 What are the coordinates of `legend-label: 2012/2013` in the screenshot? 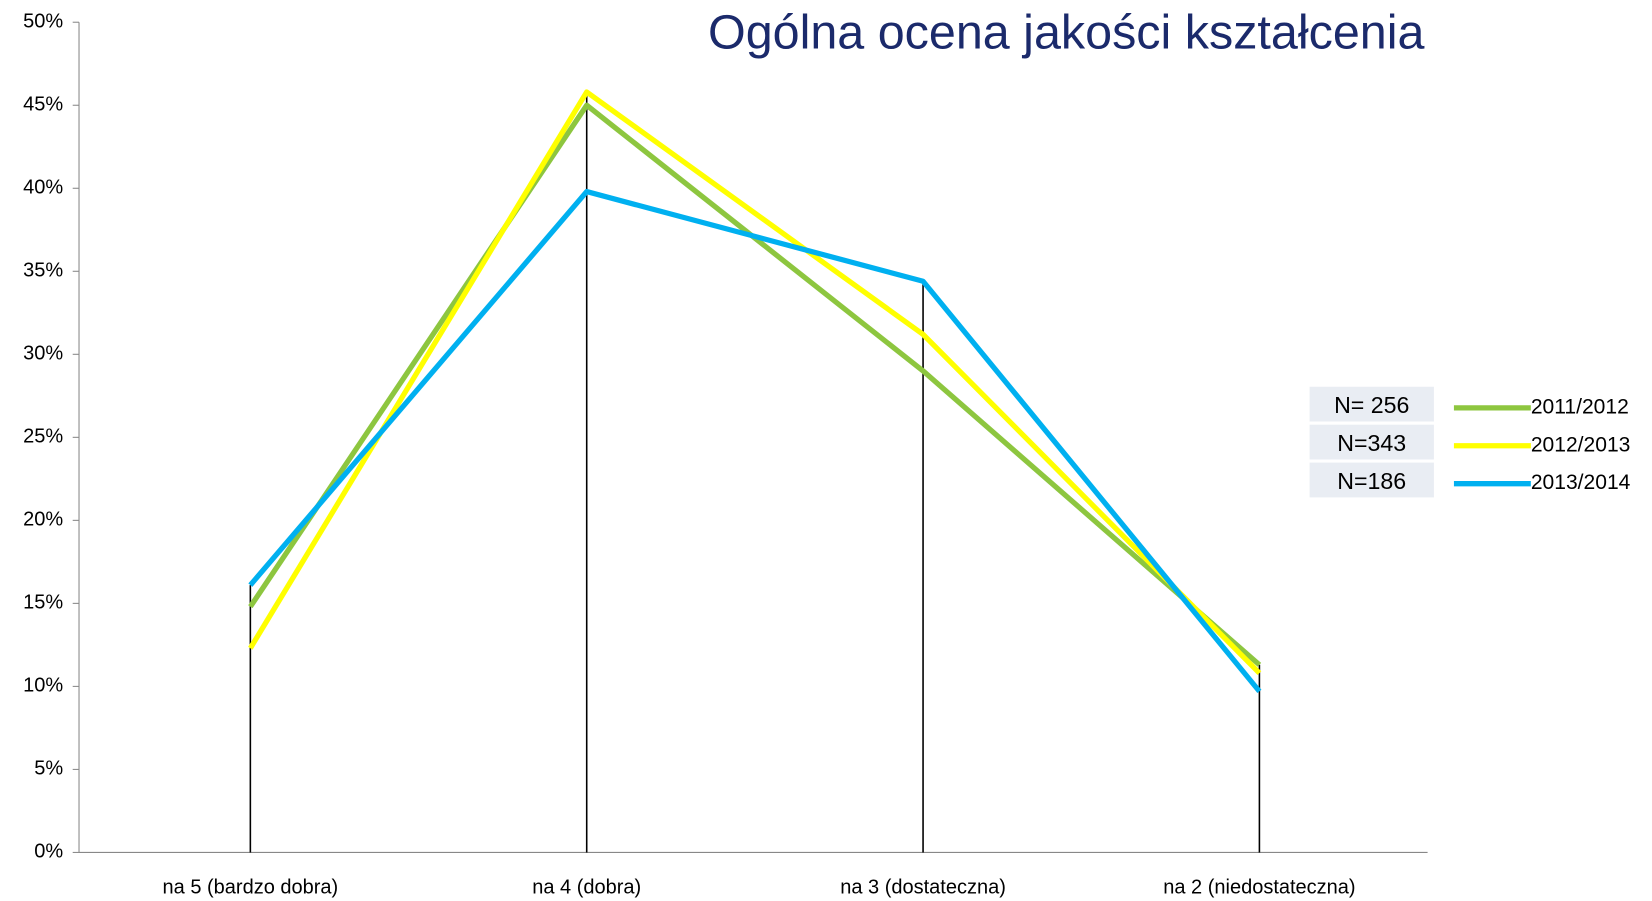 It's located at (1581, 444).